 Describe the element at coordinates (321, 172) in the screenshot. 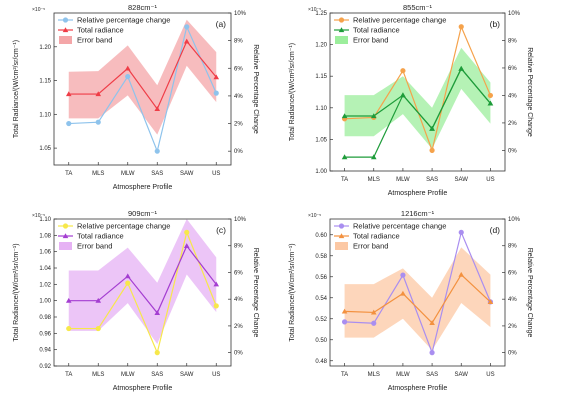

I see `y-tick-label: 1.00` at that location.